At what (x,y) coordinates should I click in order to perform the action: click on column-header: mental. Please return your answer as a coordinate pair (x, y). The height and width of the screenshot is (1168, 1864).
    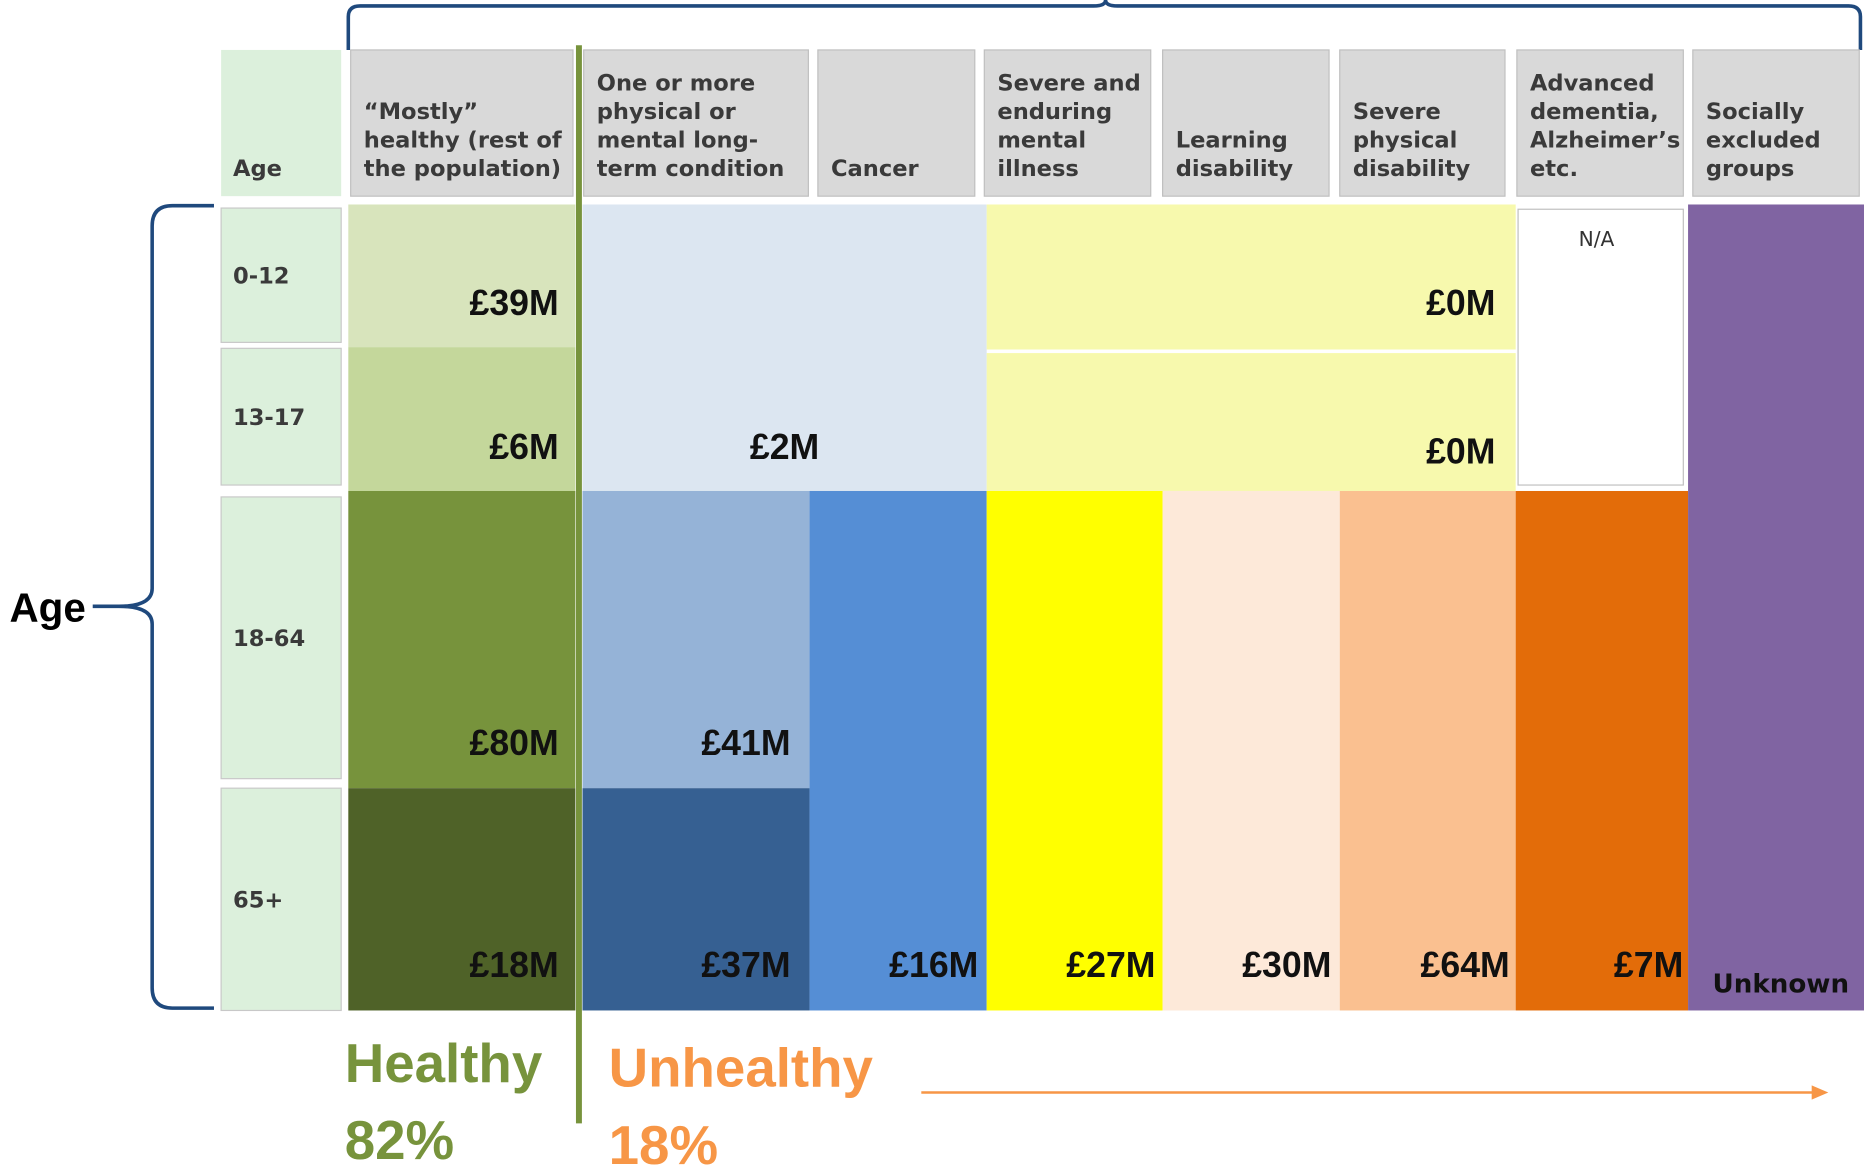
    Looking at the image, I should click on (1041, 140).